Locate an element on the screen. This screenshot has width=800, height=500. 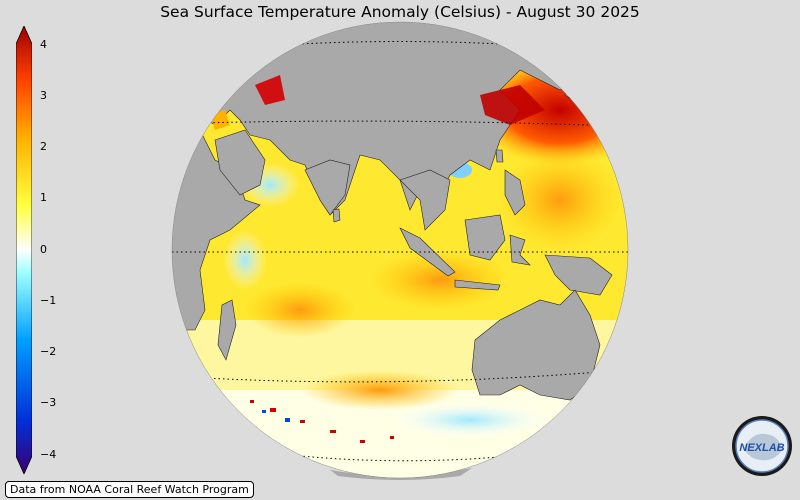
madagascar-land is located at coordinates (227, 330).